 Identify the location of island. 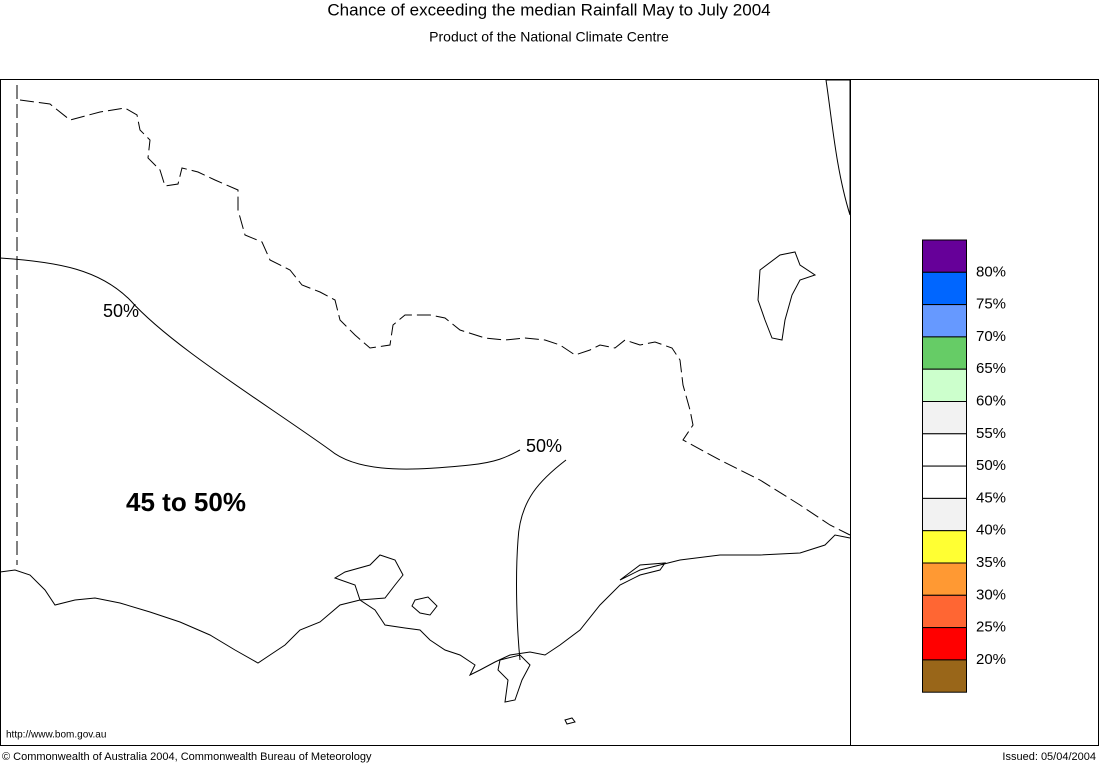
(838, 147).